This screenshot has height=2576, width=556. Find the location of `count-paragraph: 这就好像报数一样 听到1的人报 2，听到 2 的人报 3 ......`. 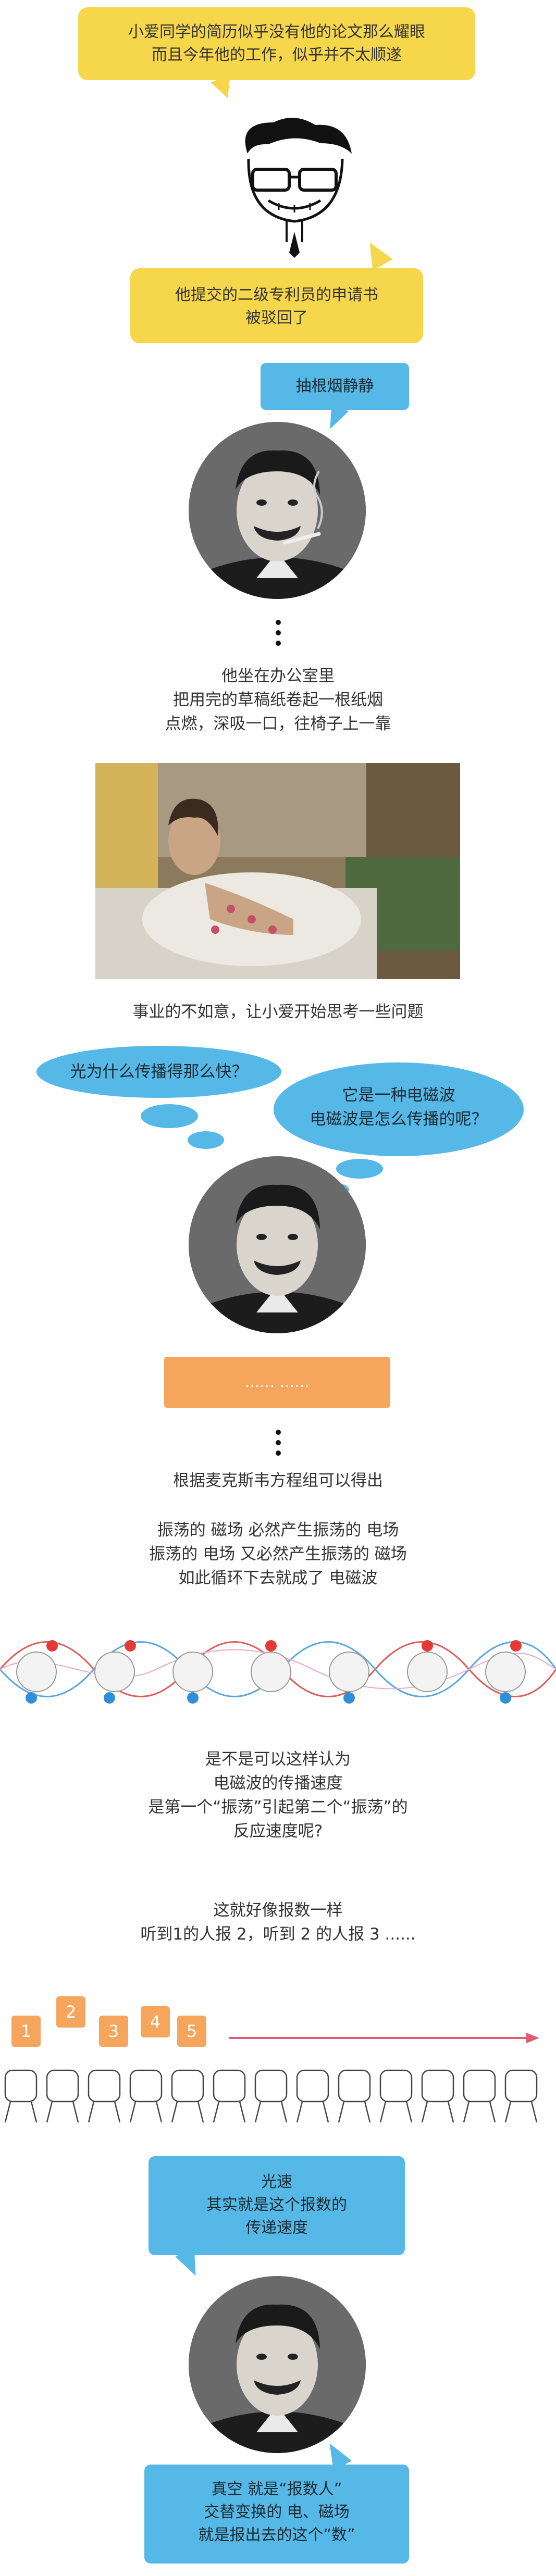

count-paragraph: 这就好像报数一样 听到1的人报 2，听到 2 的人报 3 ...... is located at coordinates (278, 1922).